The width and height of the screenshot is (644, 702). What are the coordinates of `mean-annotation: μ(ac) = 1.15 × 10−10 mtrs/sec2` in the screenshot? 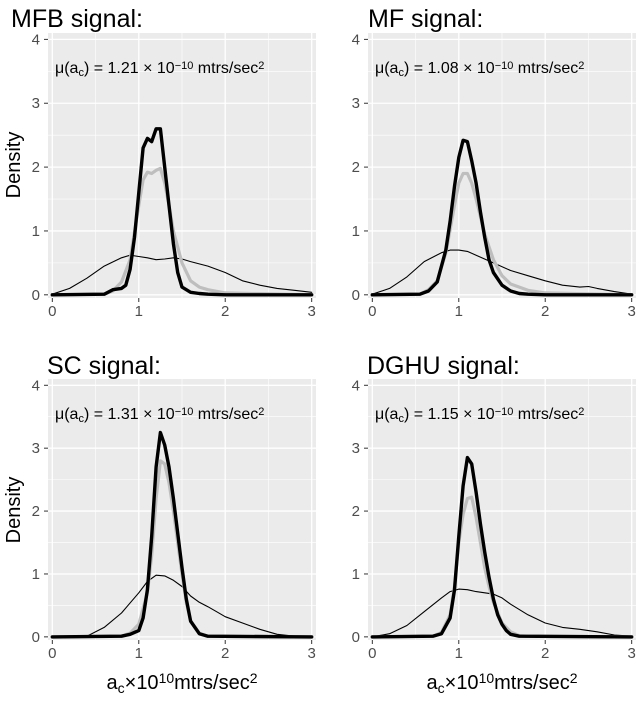 It's located at (479, 415).